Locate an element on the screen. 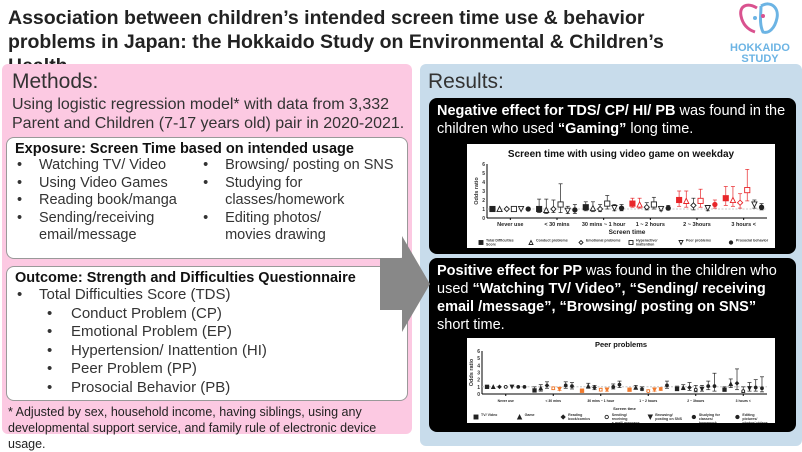 The height and width of the screenshot is (452, 802). x-tick-label: < 30 mins is located at coordinates (553, 401).